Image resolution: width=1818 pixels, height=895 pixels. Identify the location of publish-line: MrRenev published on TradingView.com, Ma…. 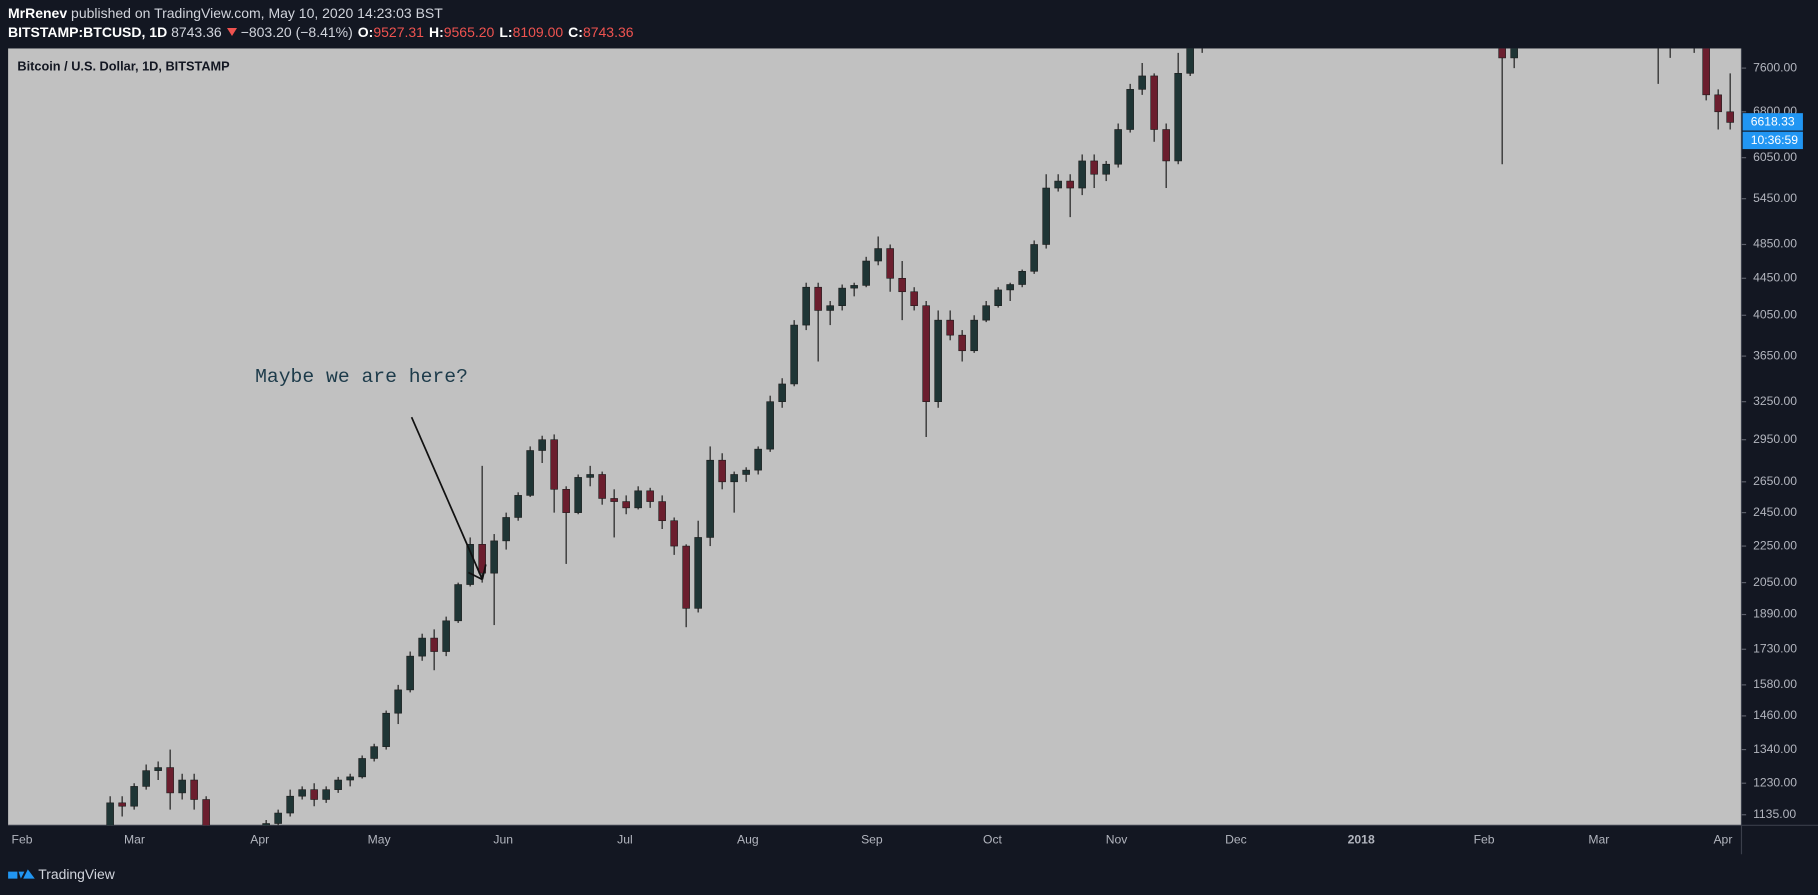
(913, 11).